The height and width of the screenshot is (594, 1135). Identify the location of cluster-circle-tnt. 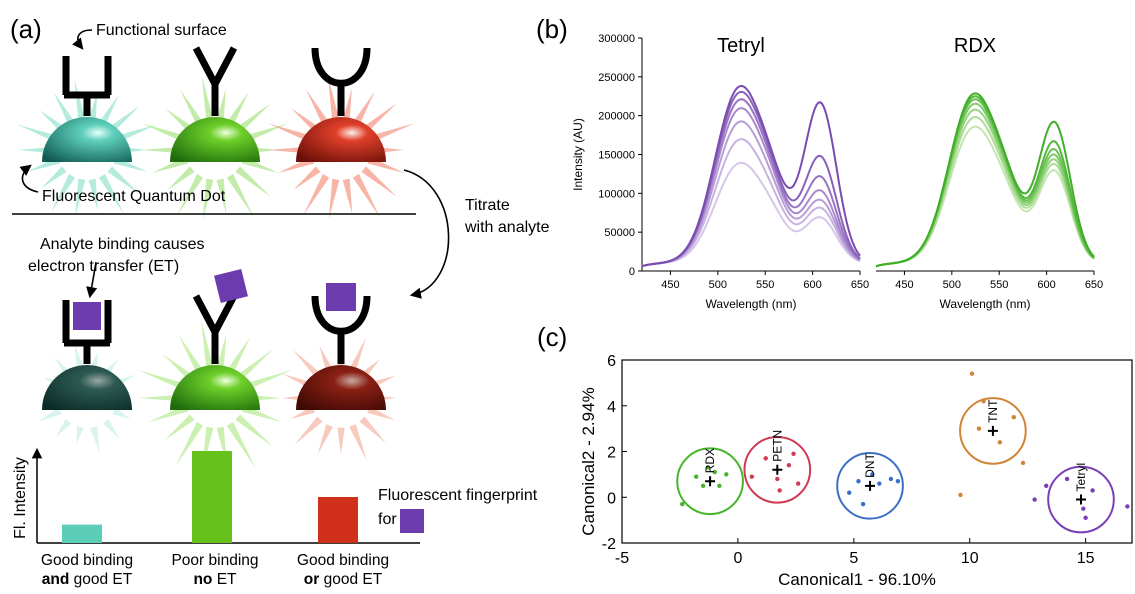
(993, 431).